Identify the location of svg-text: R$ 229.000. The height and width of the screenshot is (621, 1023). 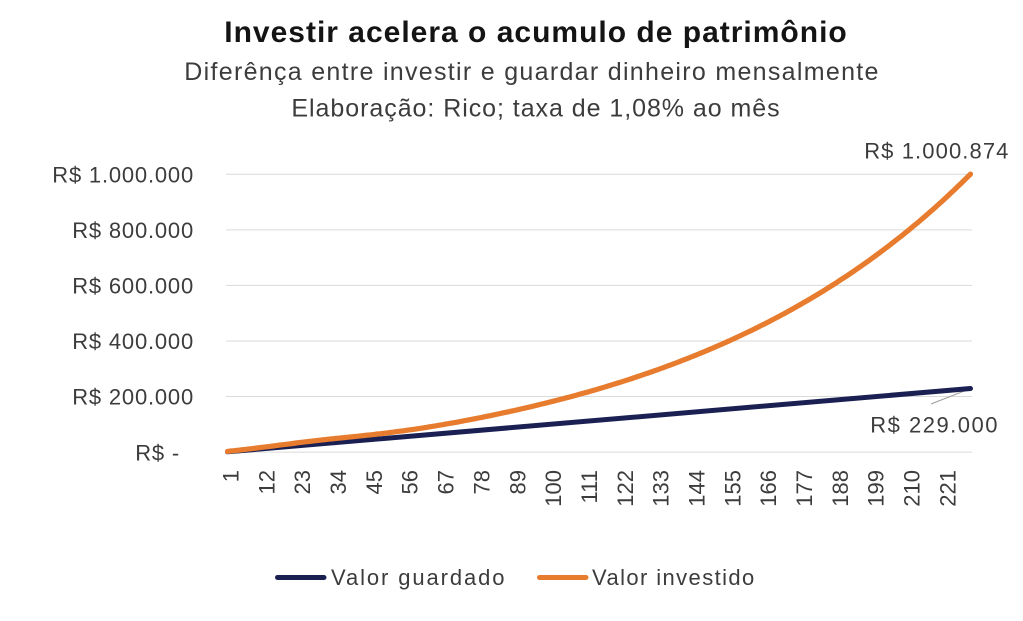
(934, 425).